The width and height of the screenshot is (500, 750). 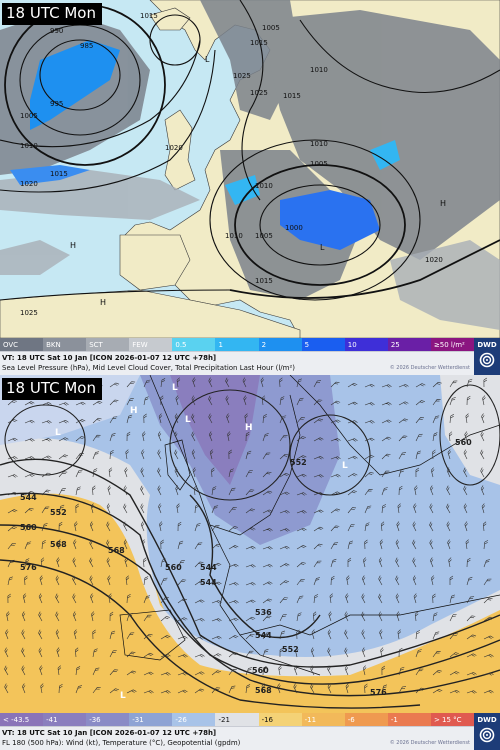 What do you see at coordinates (310, 719) in the screenshot?
I see `legend-label: -11` at bounding box center [310, 719].